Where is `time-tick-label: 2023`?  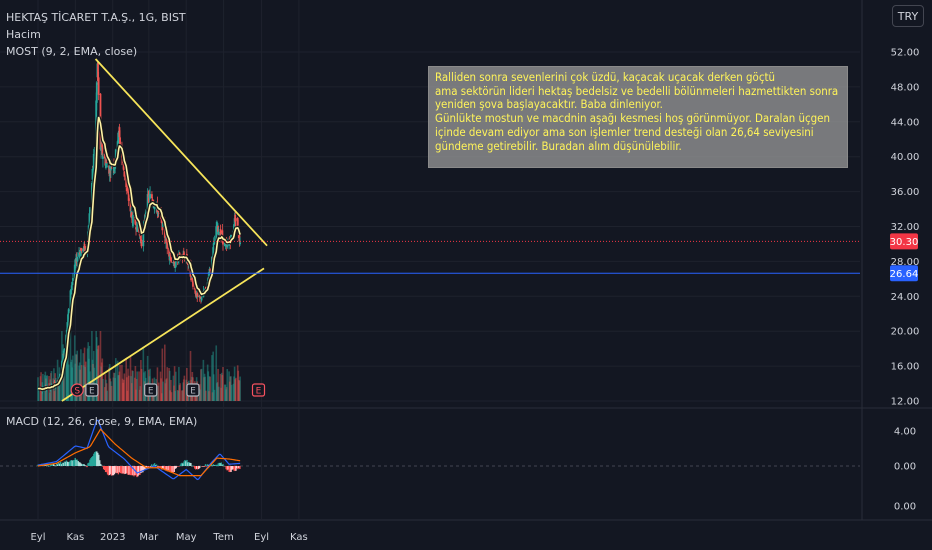
time-tick-label: 2023 is located at coordinates (112, 537).